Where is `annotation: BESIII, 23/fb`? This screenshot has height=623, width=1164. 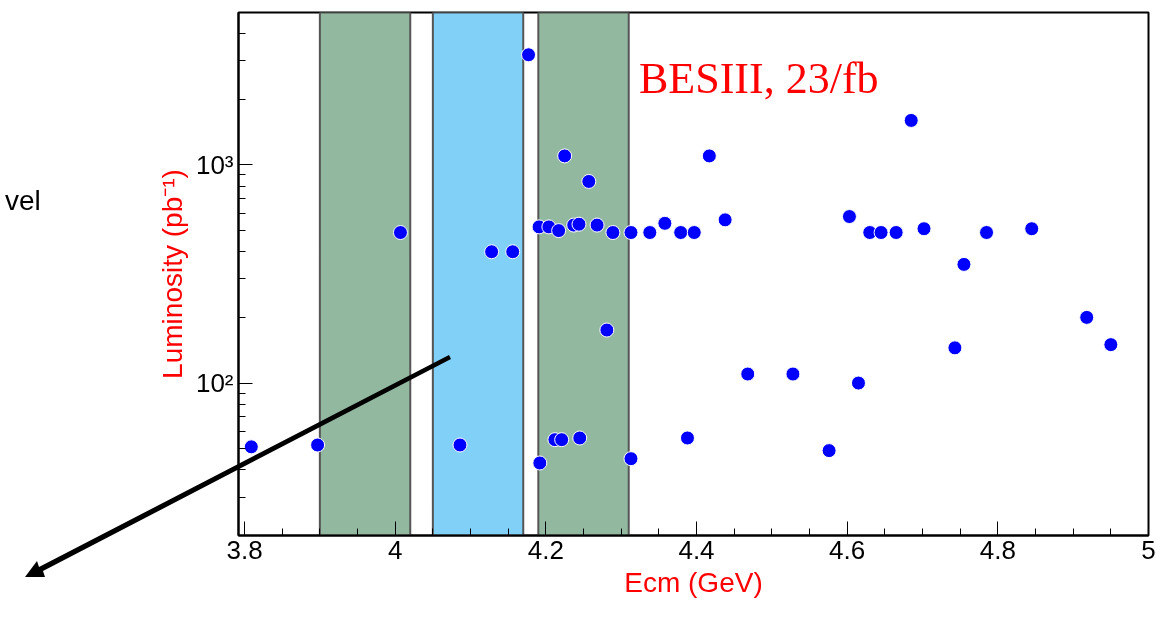 annotation: BESIII, 23/fb is located at coordinates (759, 78).